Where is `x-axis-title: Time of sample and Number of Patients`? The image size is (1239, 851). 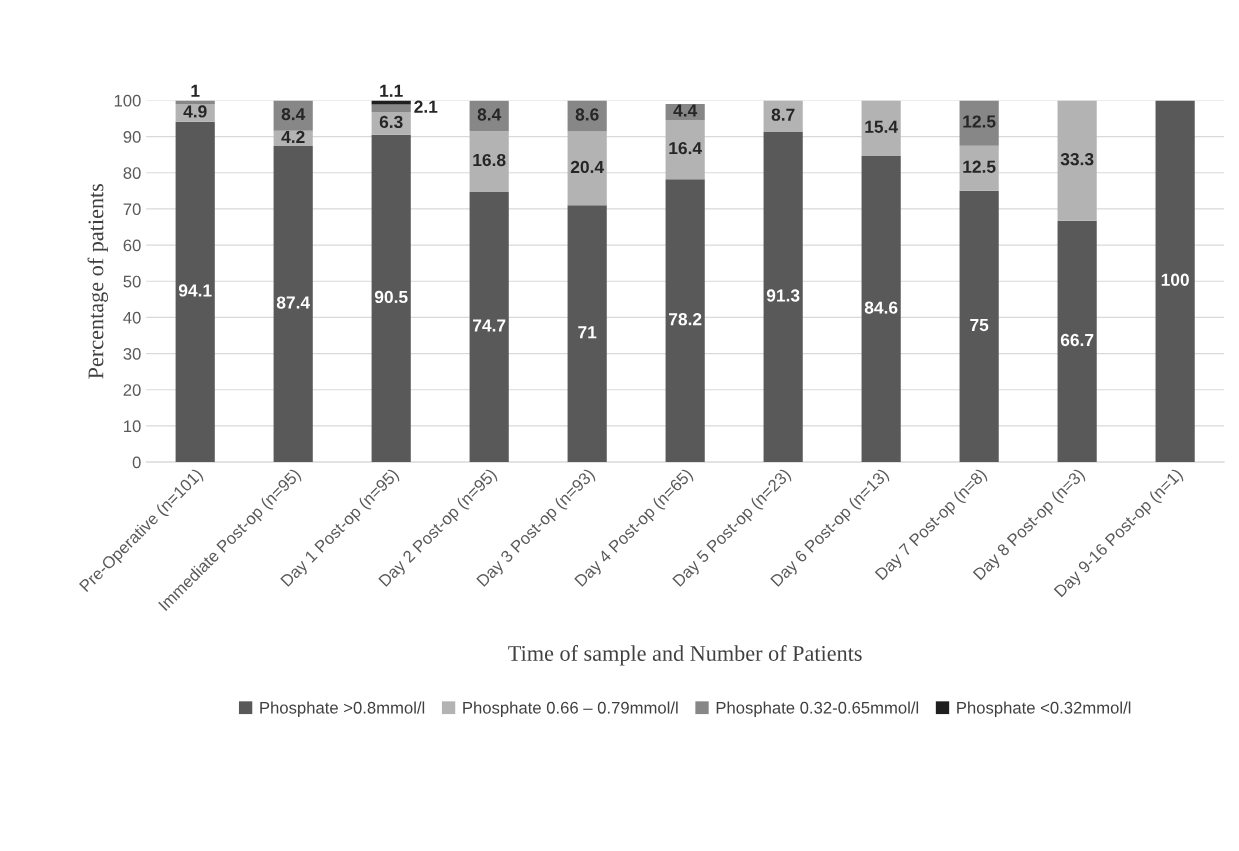 x-axis-title: Time of sample and Number of Patients is located at coordinates (685, 655).